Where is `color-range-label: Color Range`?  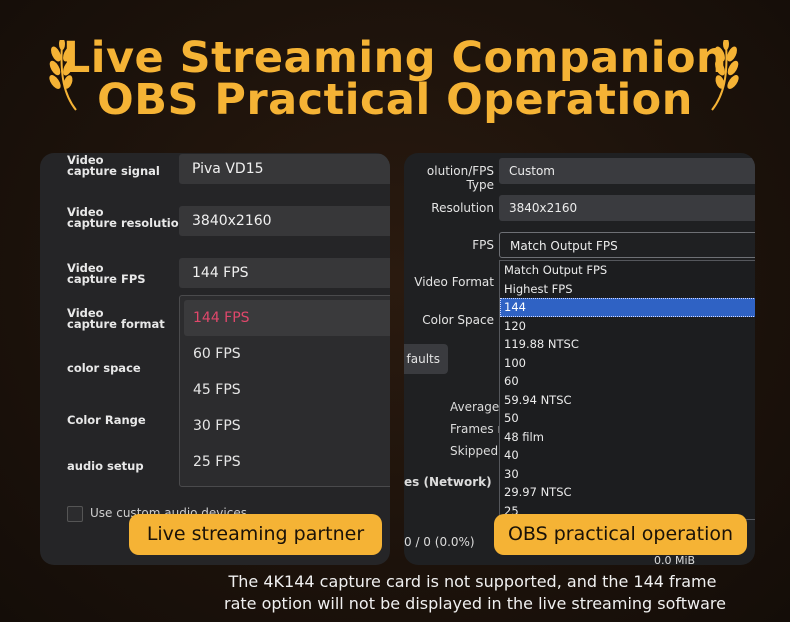
color-range-label: Color Range is located at coordinates (106, 420).